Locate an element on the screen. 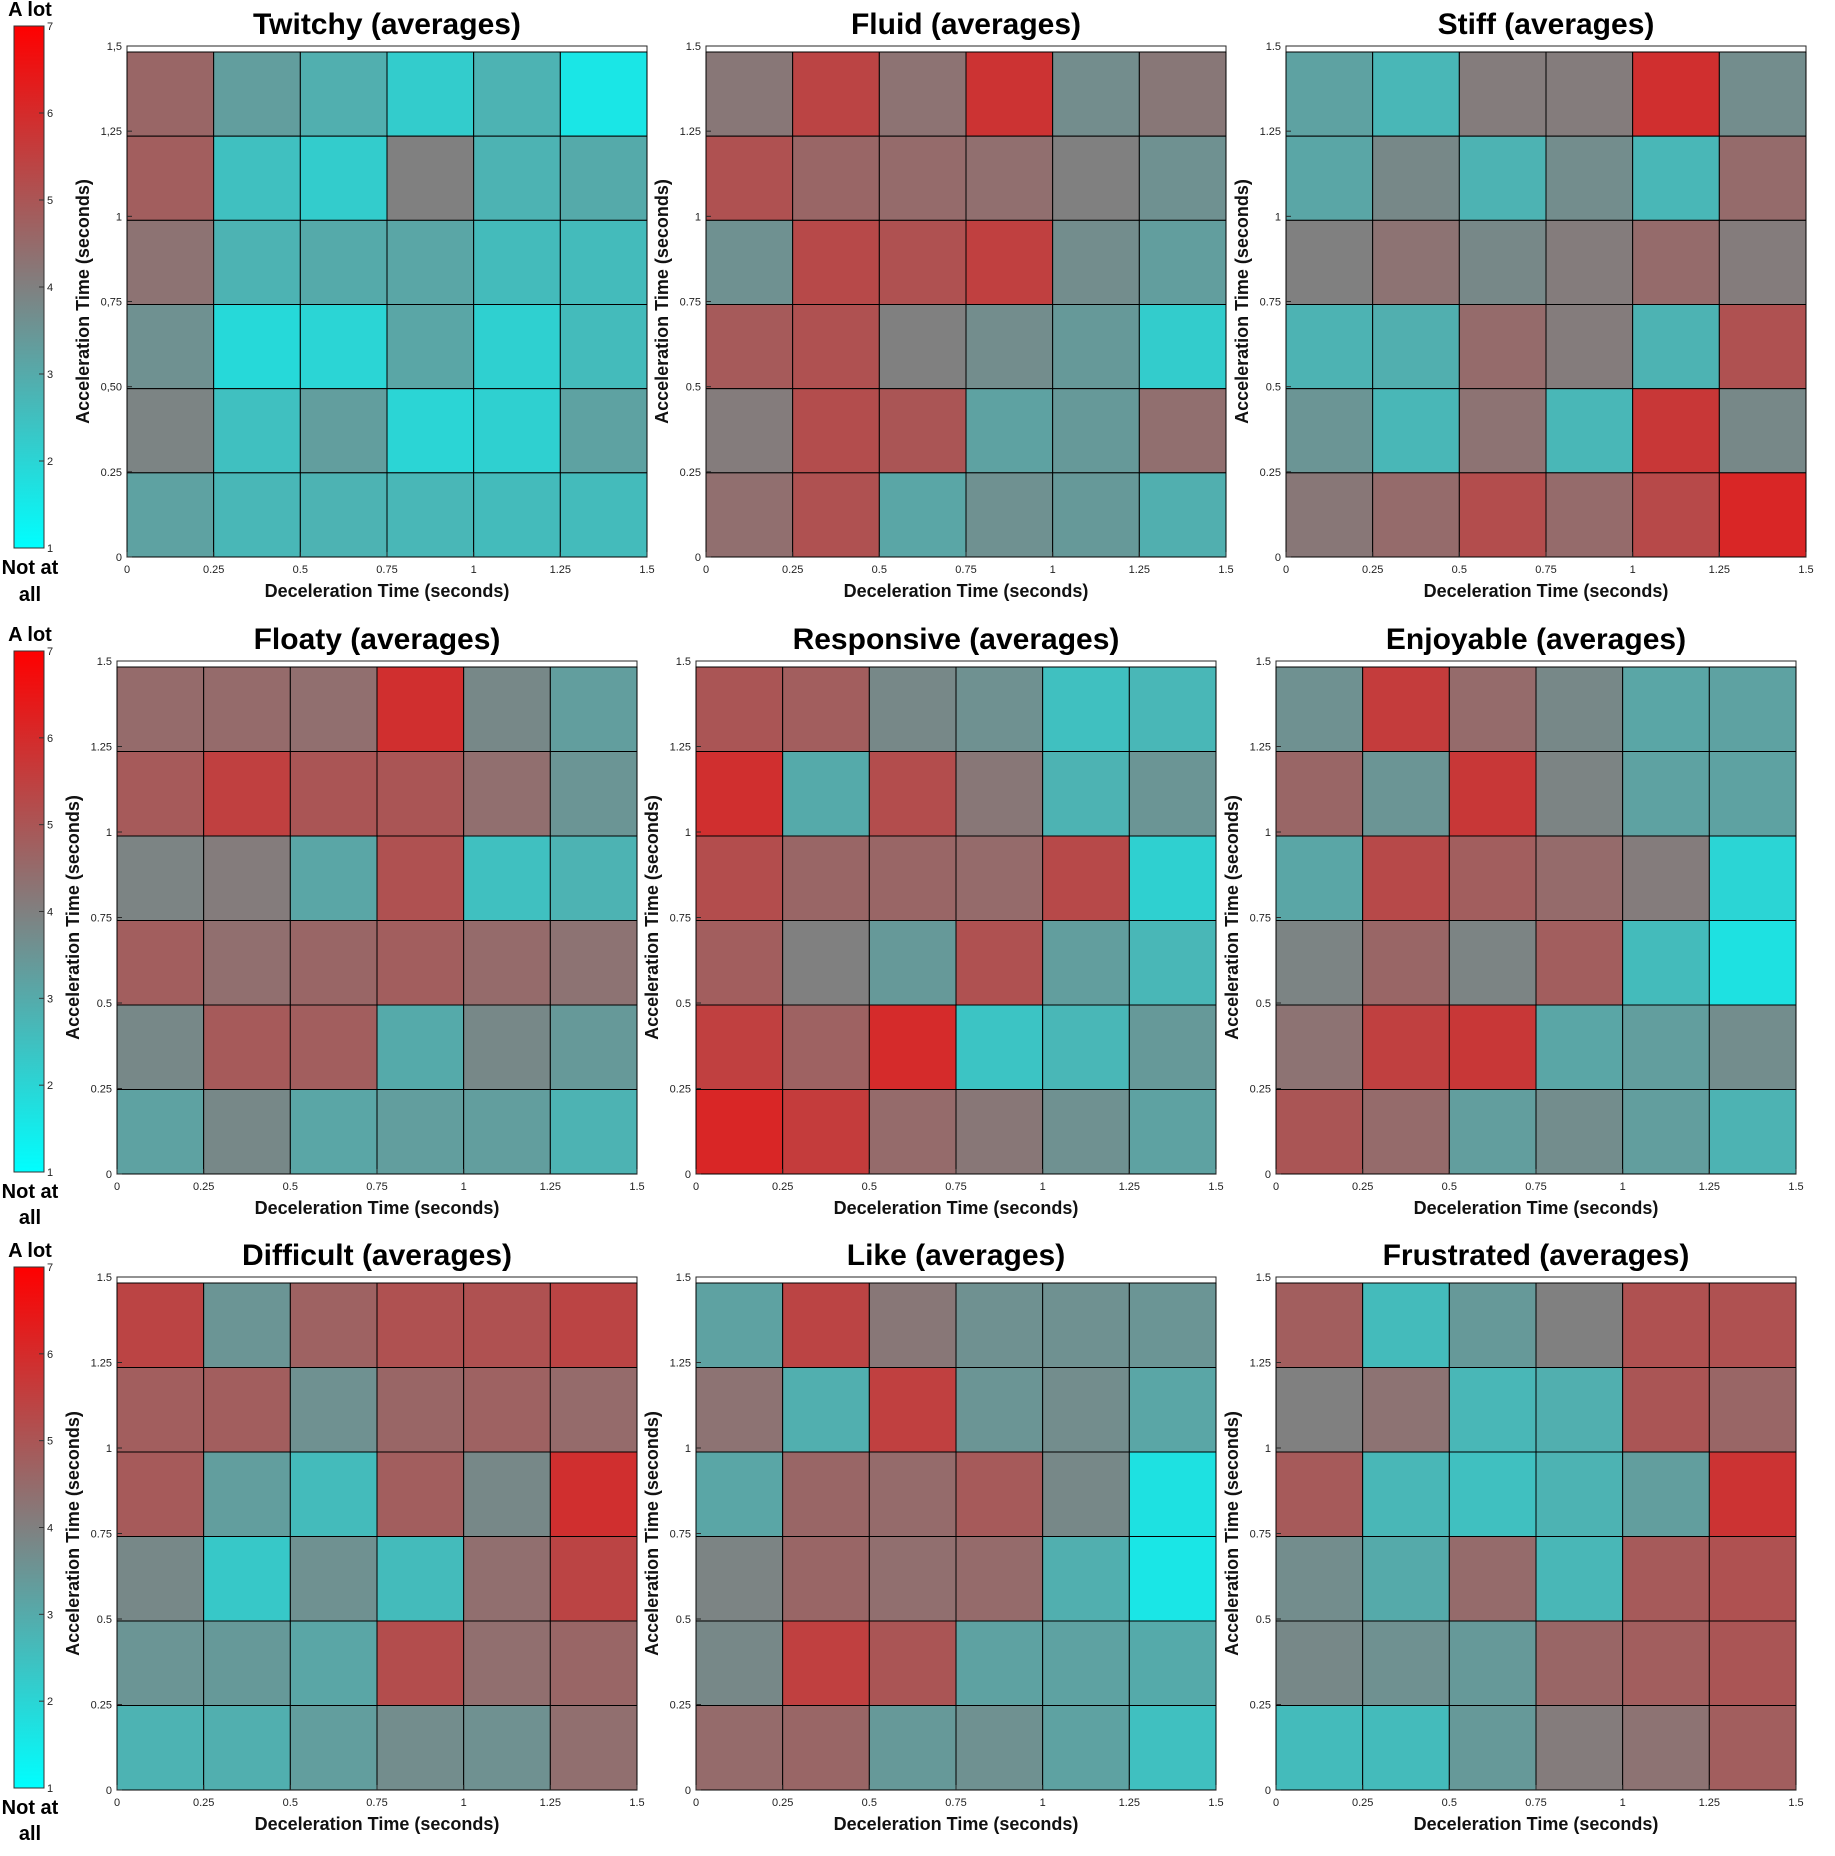  colorbar: 1 2 3 4 5 6 7A lot Not at all is located at coordinates (30, 303).